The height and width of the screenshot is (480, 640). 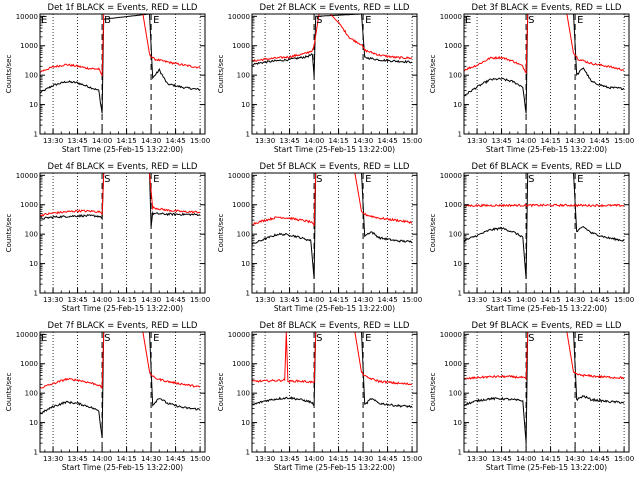 What do you see at coordinates (335, 167) in the screenshot?
I see `panel-title: Det 5f BLACK = Events, RED = LLD` at bounding box center [335, 167].